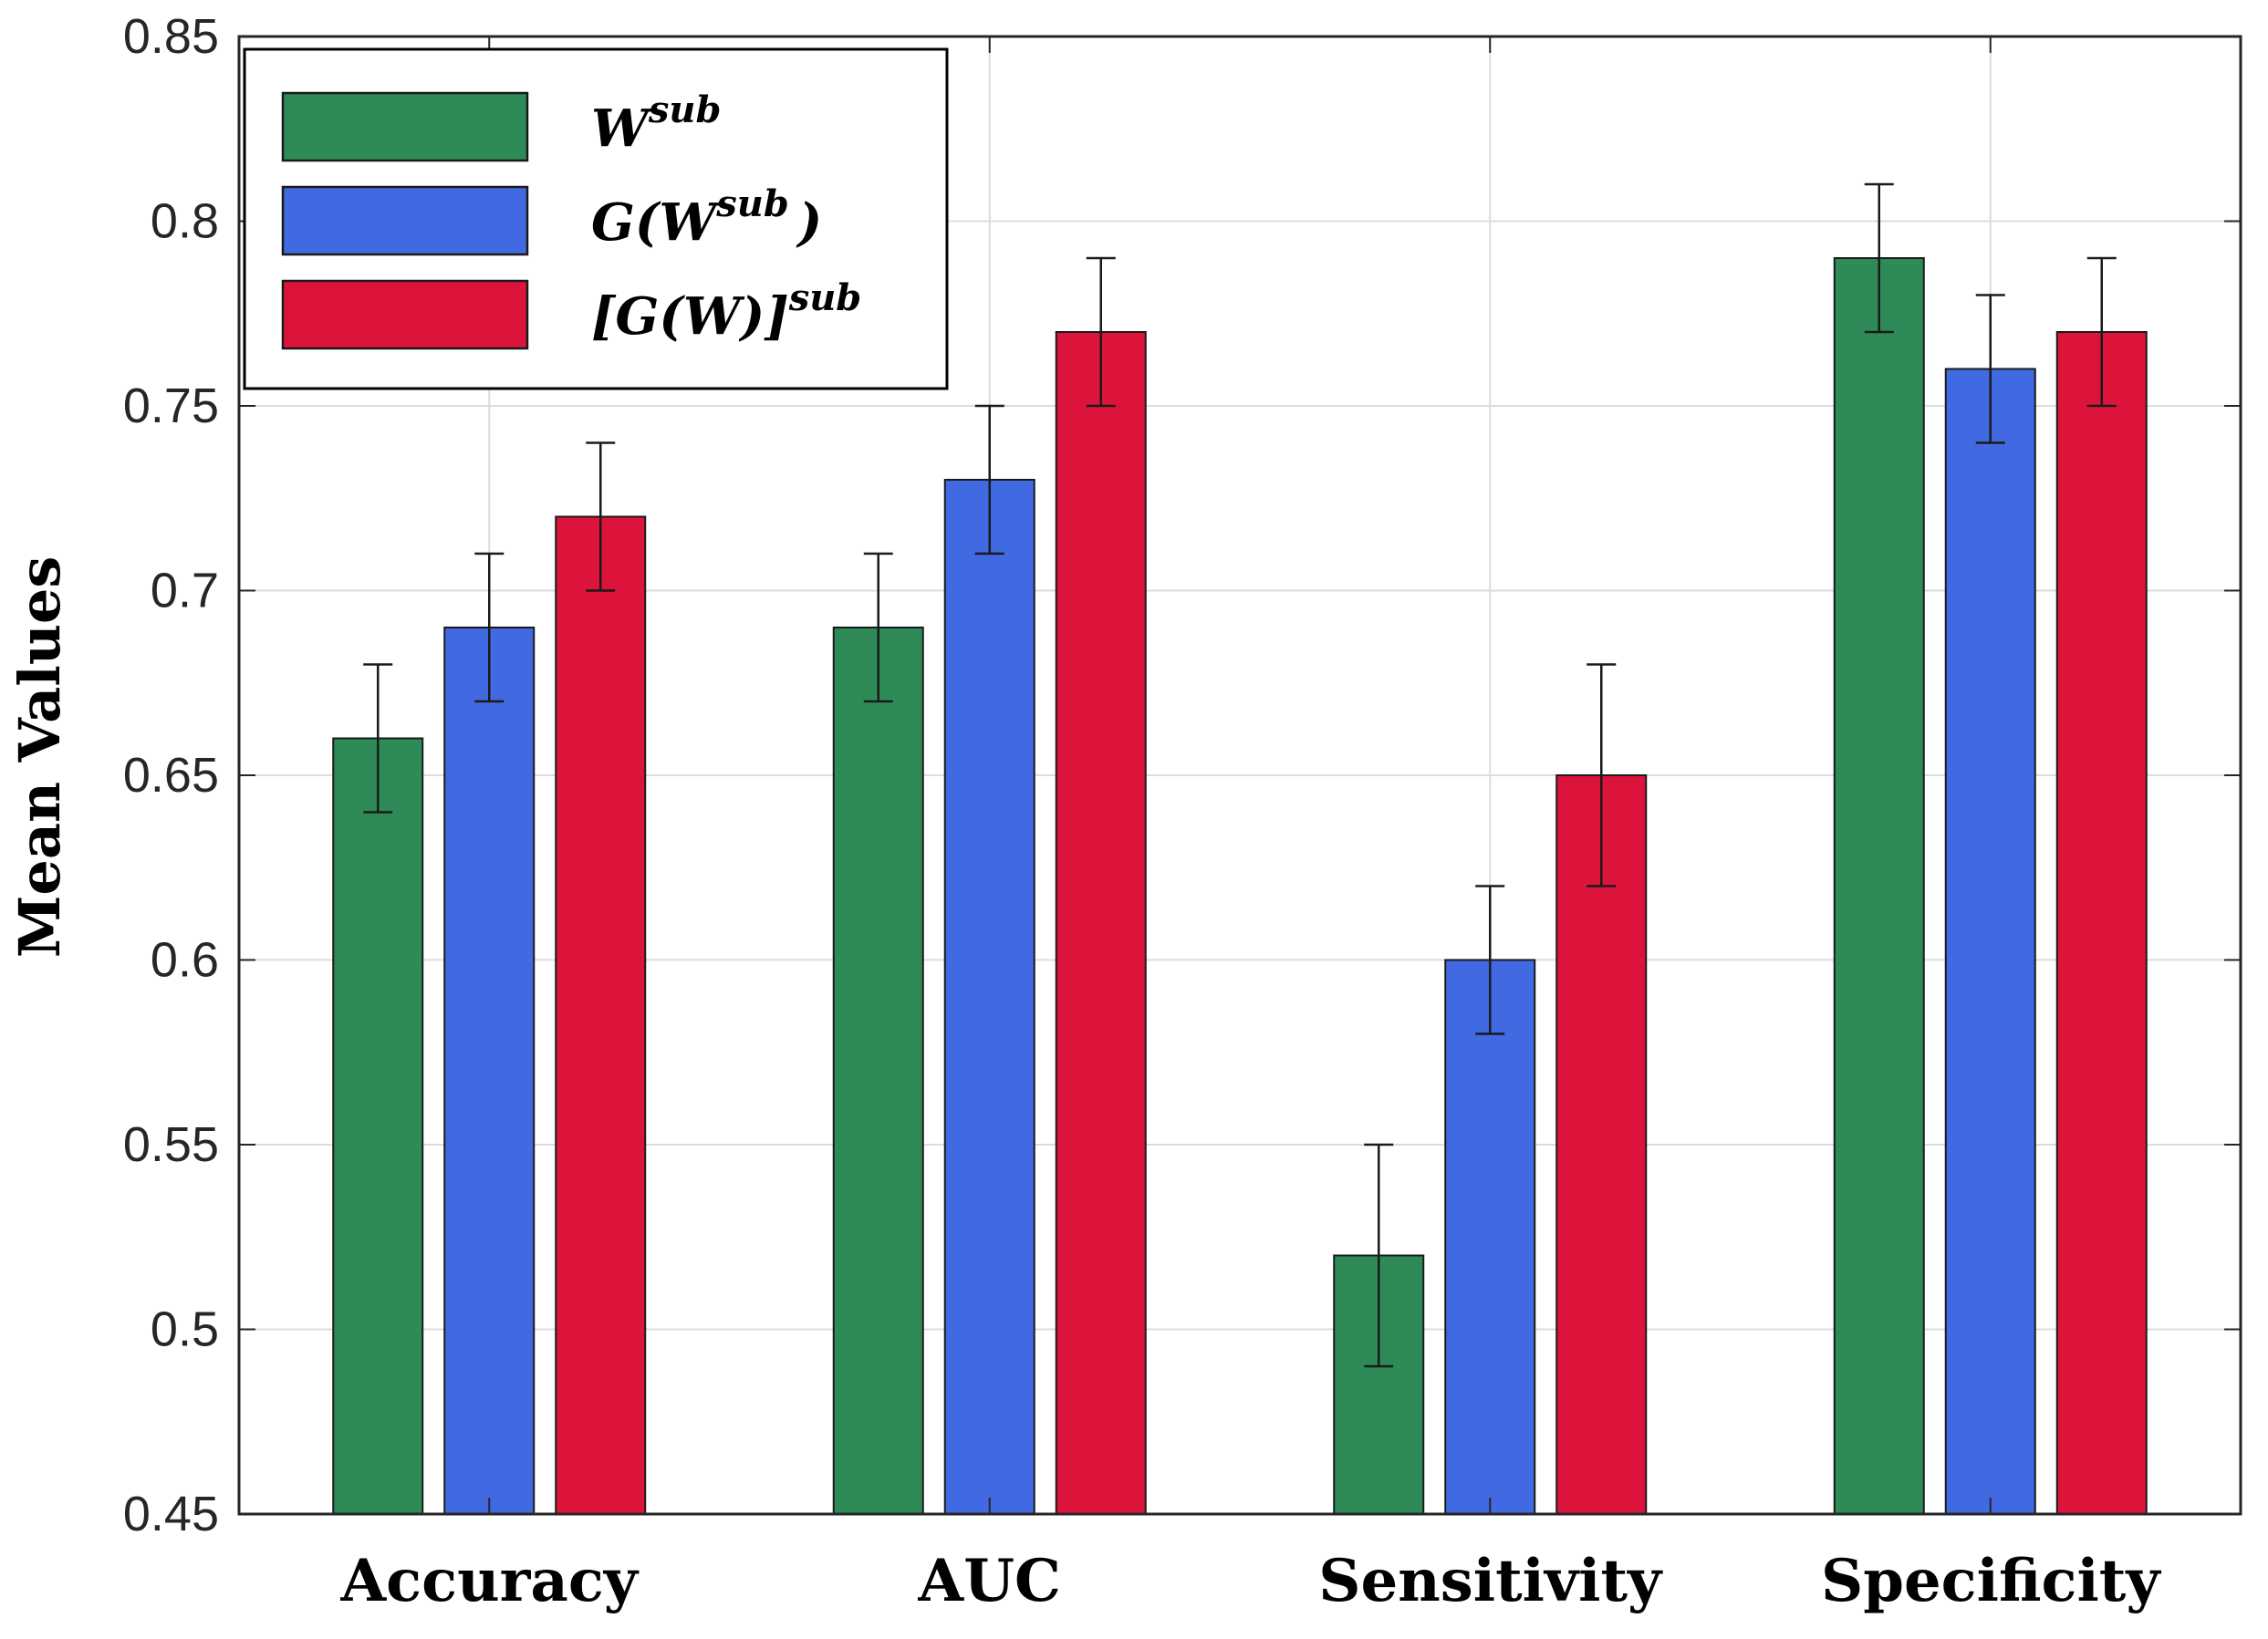  I want to click on x-tick-label: Sensitivity, so click(1490, 1581).